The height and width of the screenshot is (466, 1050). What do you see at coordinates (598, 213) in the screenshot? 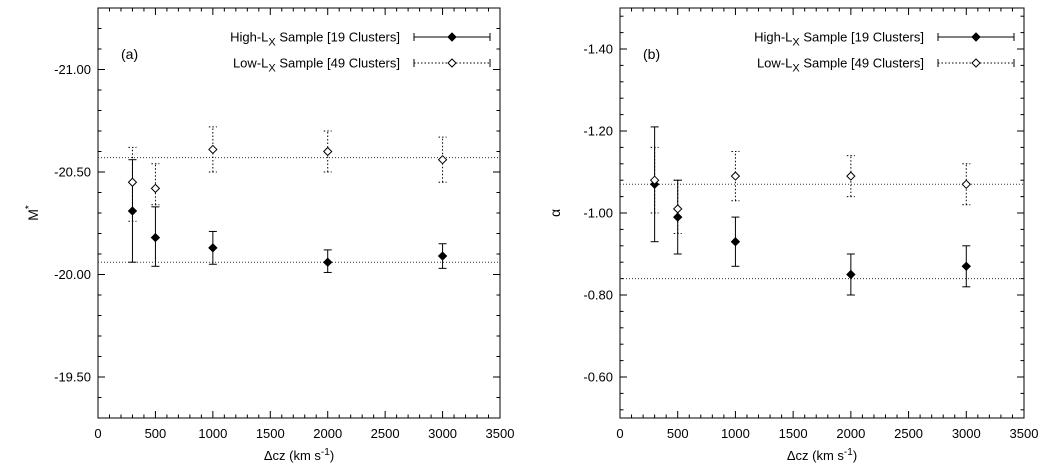
I see `y-tick-label: -1.00` at bounding box center [598, 213].